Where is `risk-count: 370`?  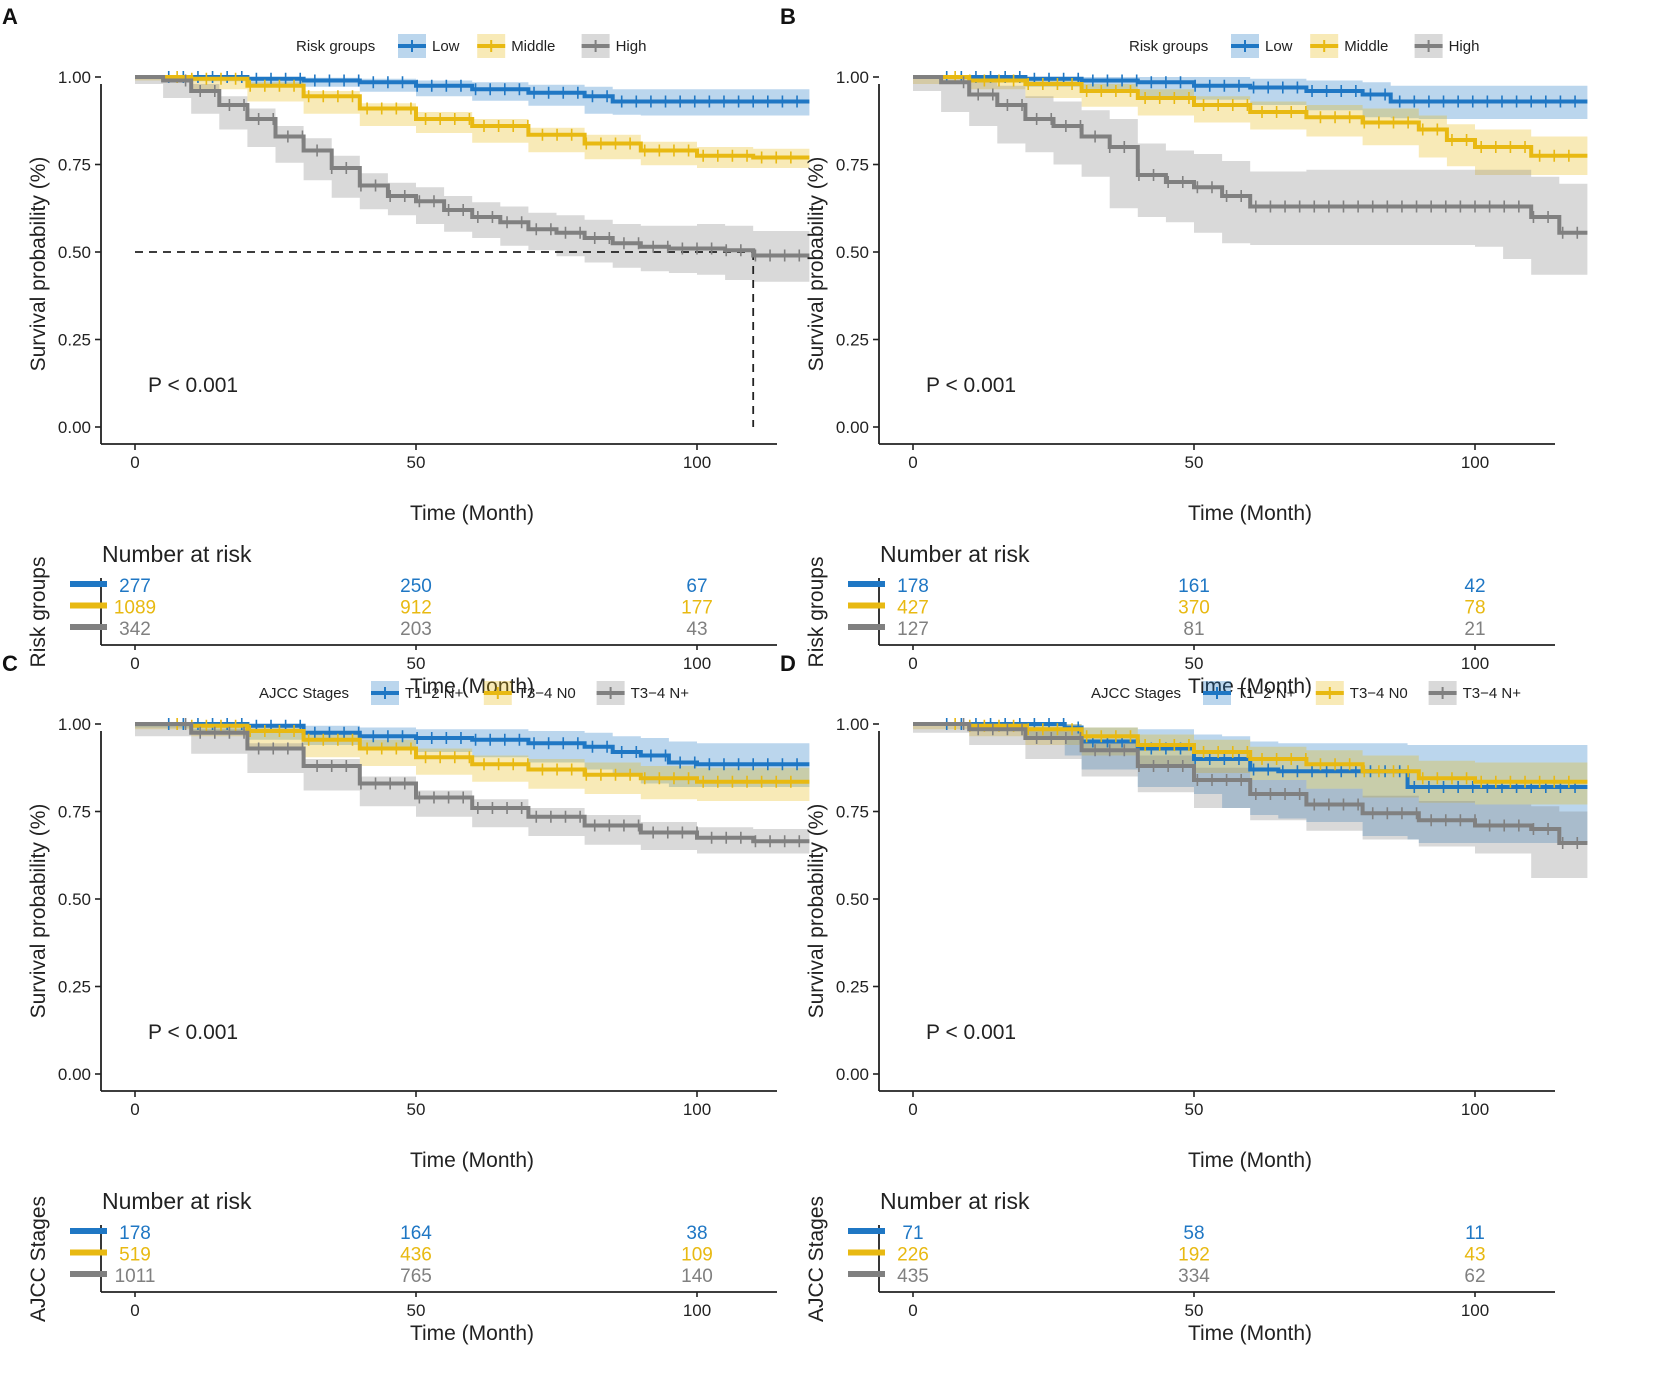
risk-count: 370 is located at coordinates (1194, 608).